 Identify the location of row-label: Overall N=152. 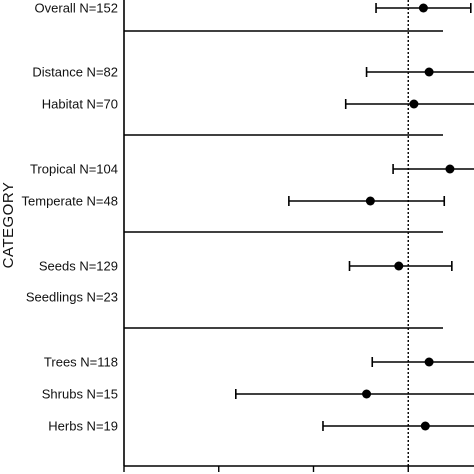
(76, 8).